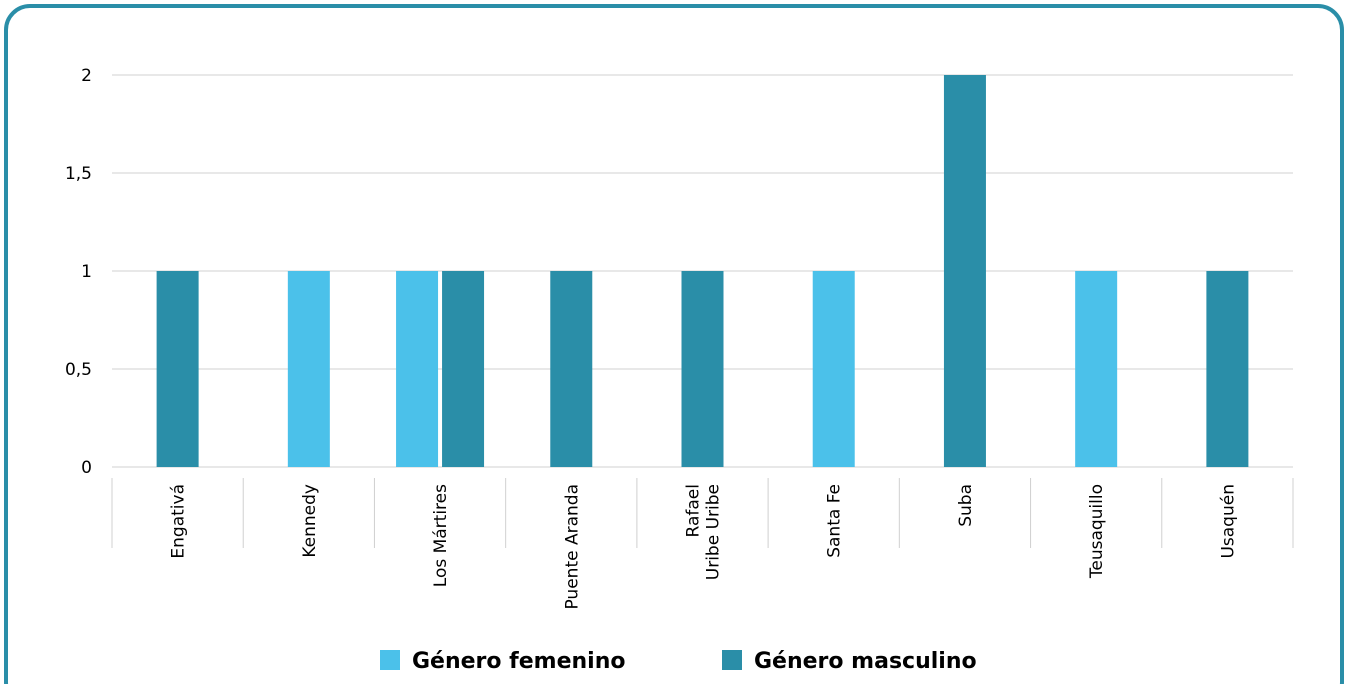 The width and height of the screenshot is (1348, 684). What do you see at coordinates (519, 661) in the screenshot?
I see `legend-text: Género femenino` at bounding box center [519, 661].